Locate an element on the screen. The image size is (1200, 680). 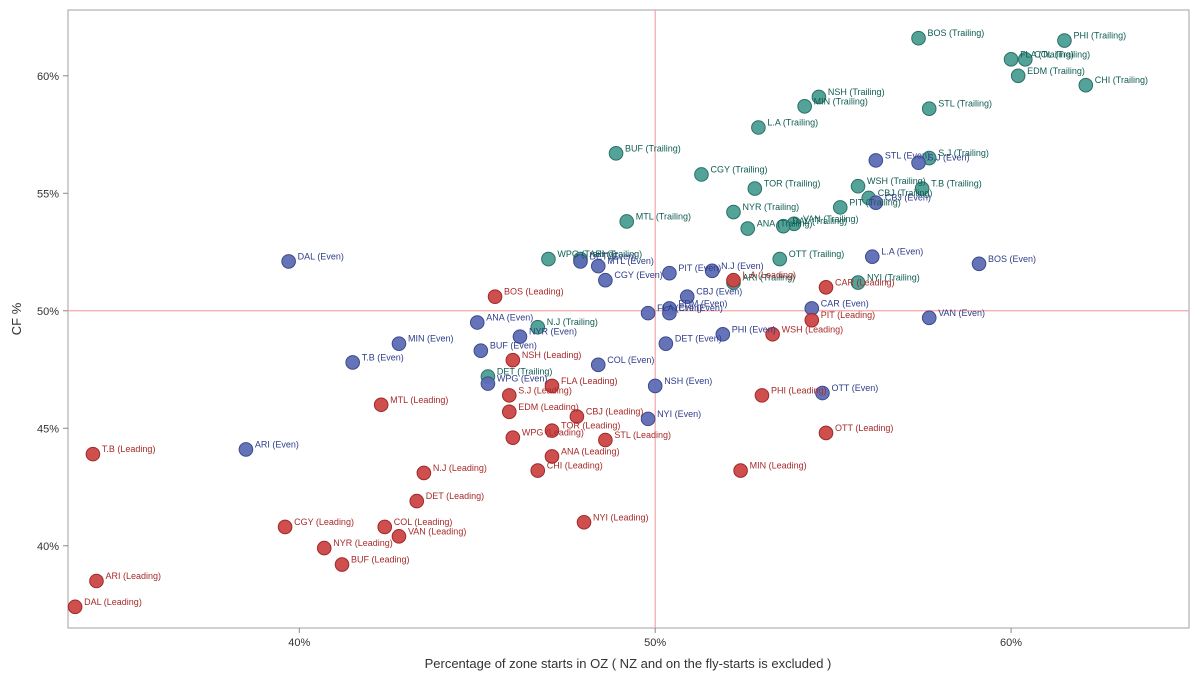
point-label-even: EDM (Even) is located at coordinates (702, 303).